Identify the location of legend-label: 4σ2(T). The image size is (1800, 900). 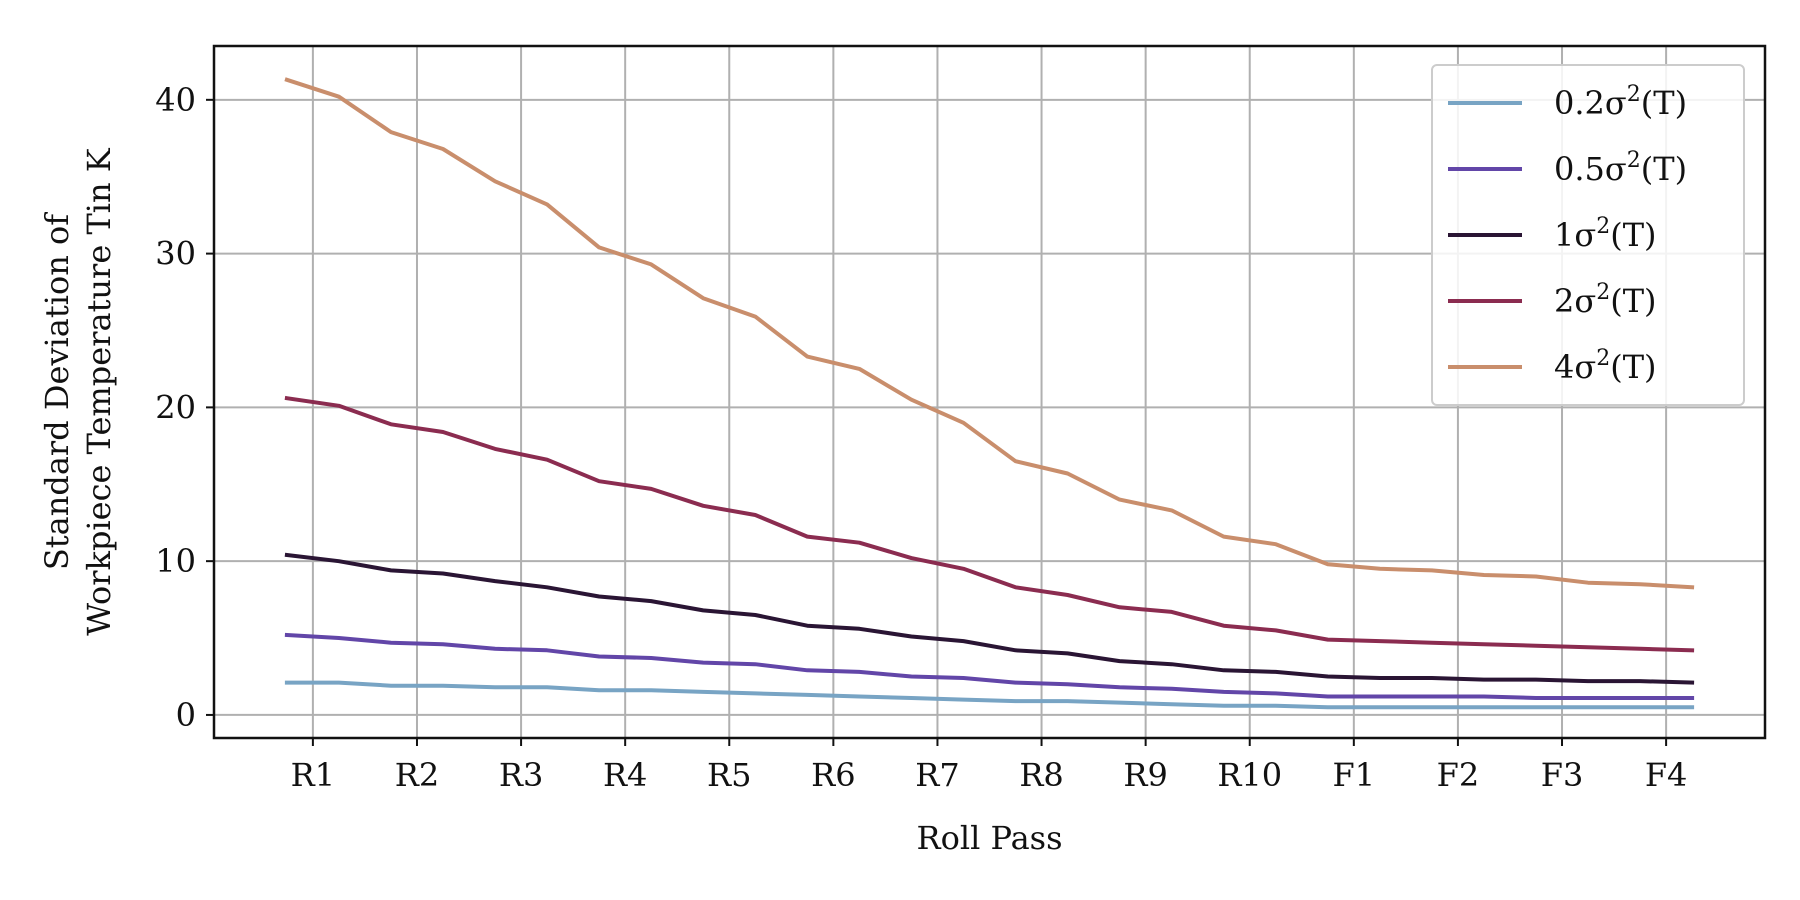
(1605, 366).